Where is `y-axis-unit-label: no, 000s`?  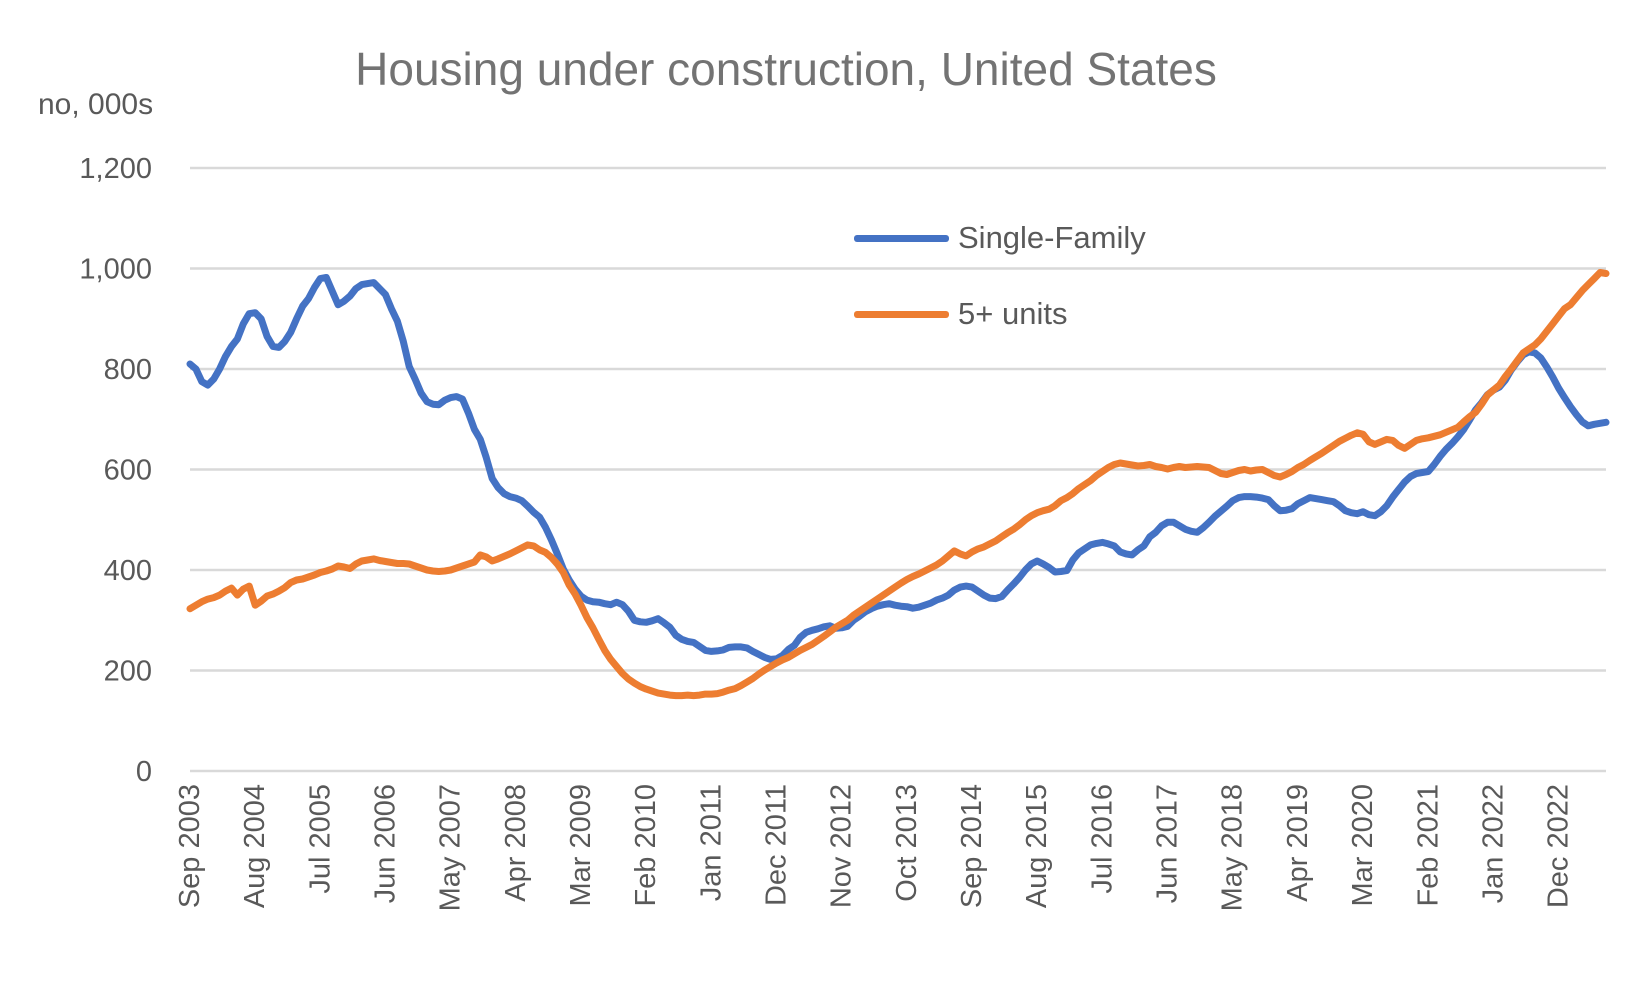
y-axis-unit-label: no, 000s is located at coordinates (96, 104).